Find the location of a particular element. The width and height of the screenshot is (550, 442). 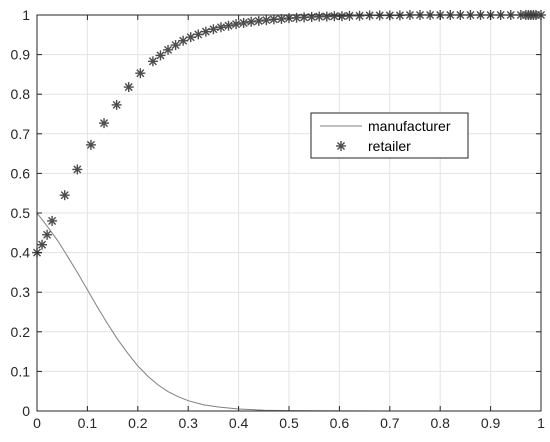

legend-asterisk is located at coordinates (341, 146).